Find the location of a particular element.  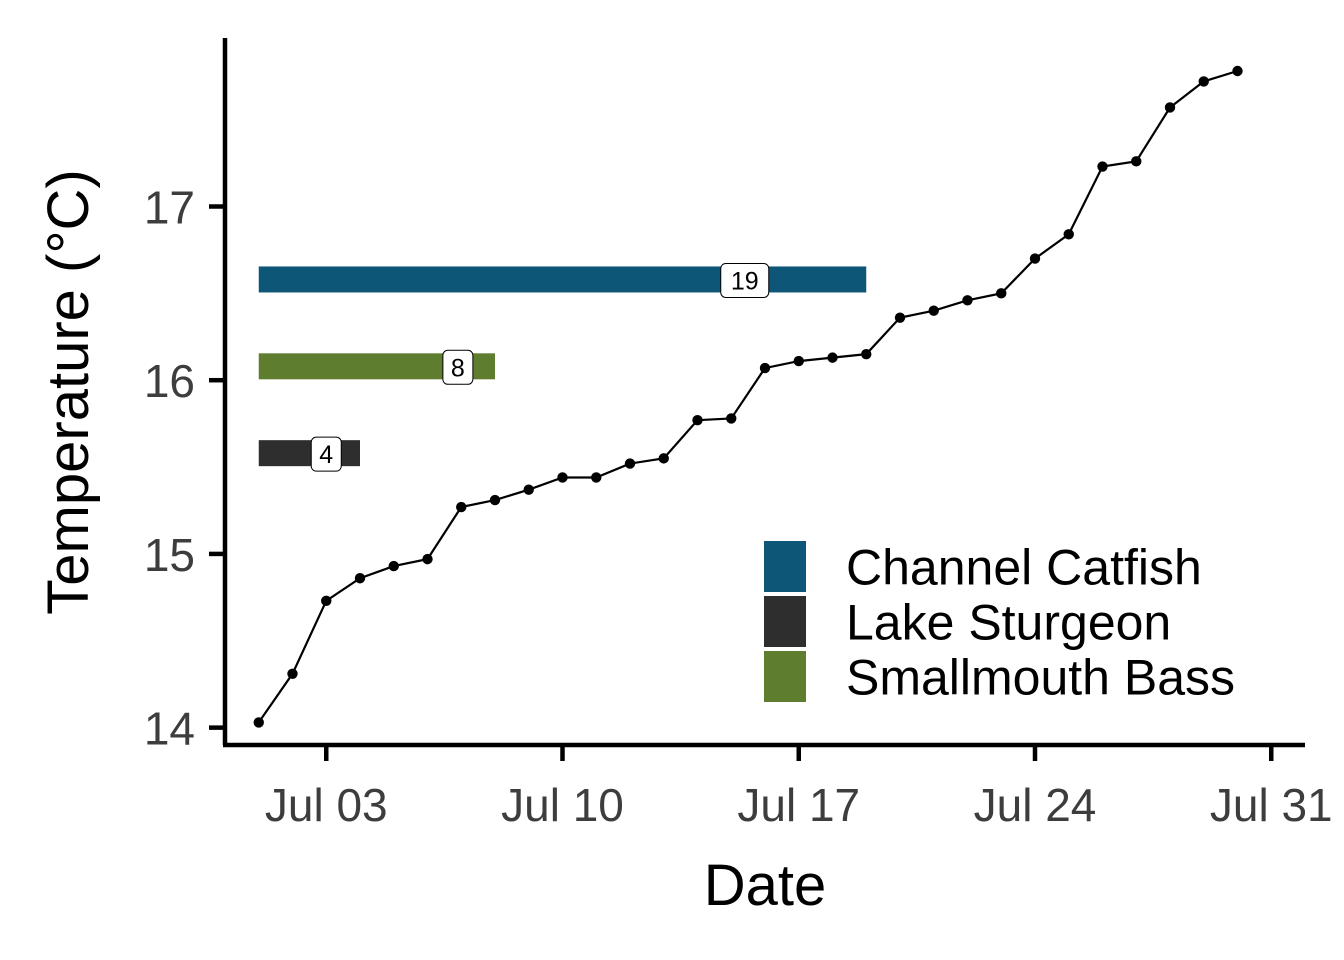

legend-label: Smallmouth Bass is located at coordinates (1040, 678).